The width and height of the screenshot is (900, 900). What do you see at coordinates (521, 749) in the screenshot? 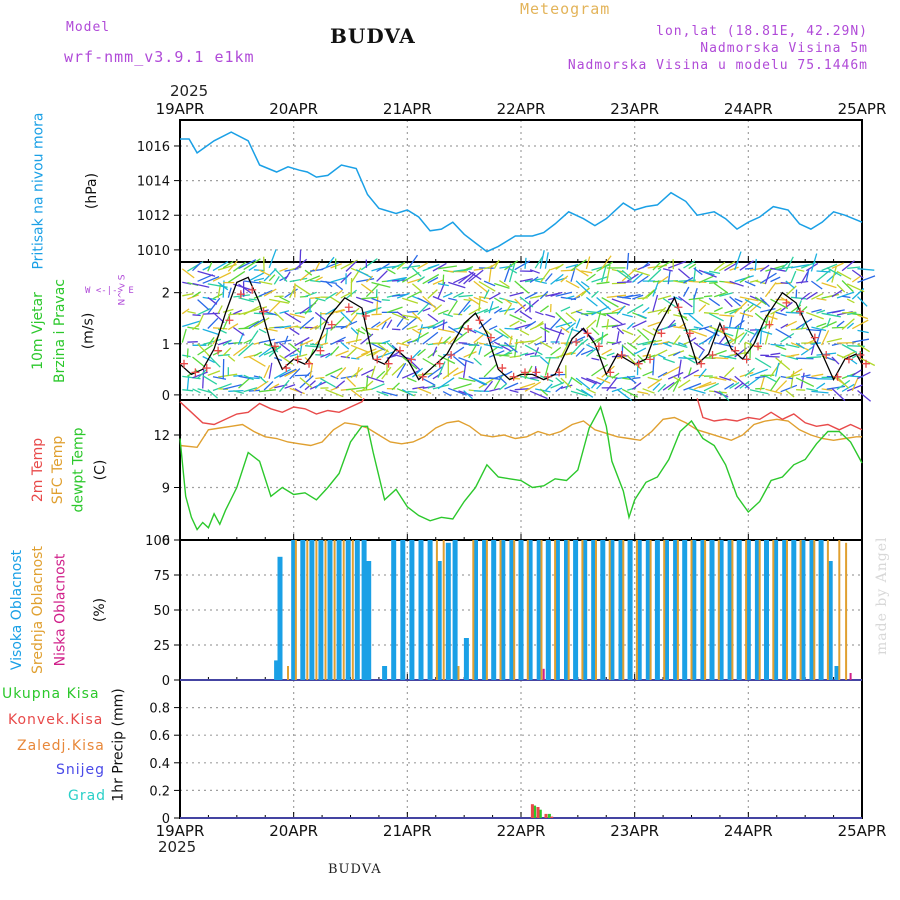
I see `panel-frame-precip` at bounding box center [521, 749].